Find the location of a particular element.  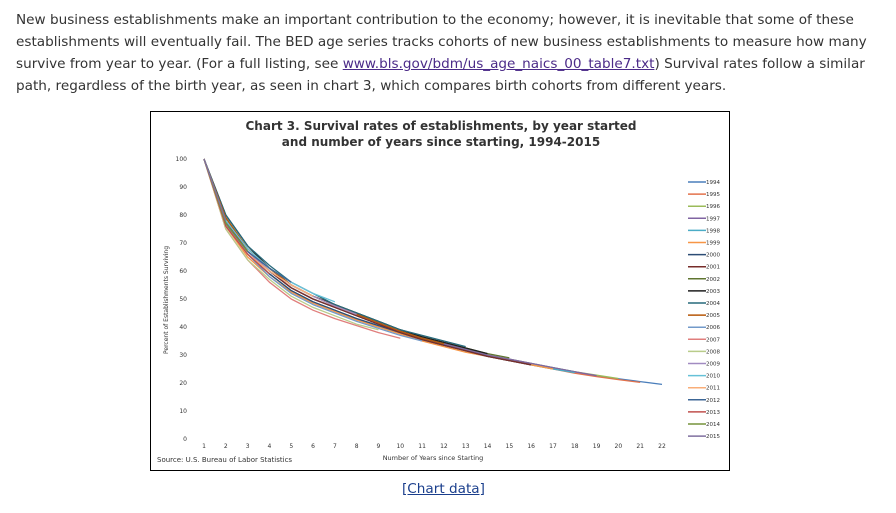

y-tick-label: 20 is located at coordinates (183, 383).